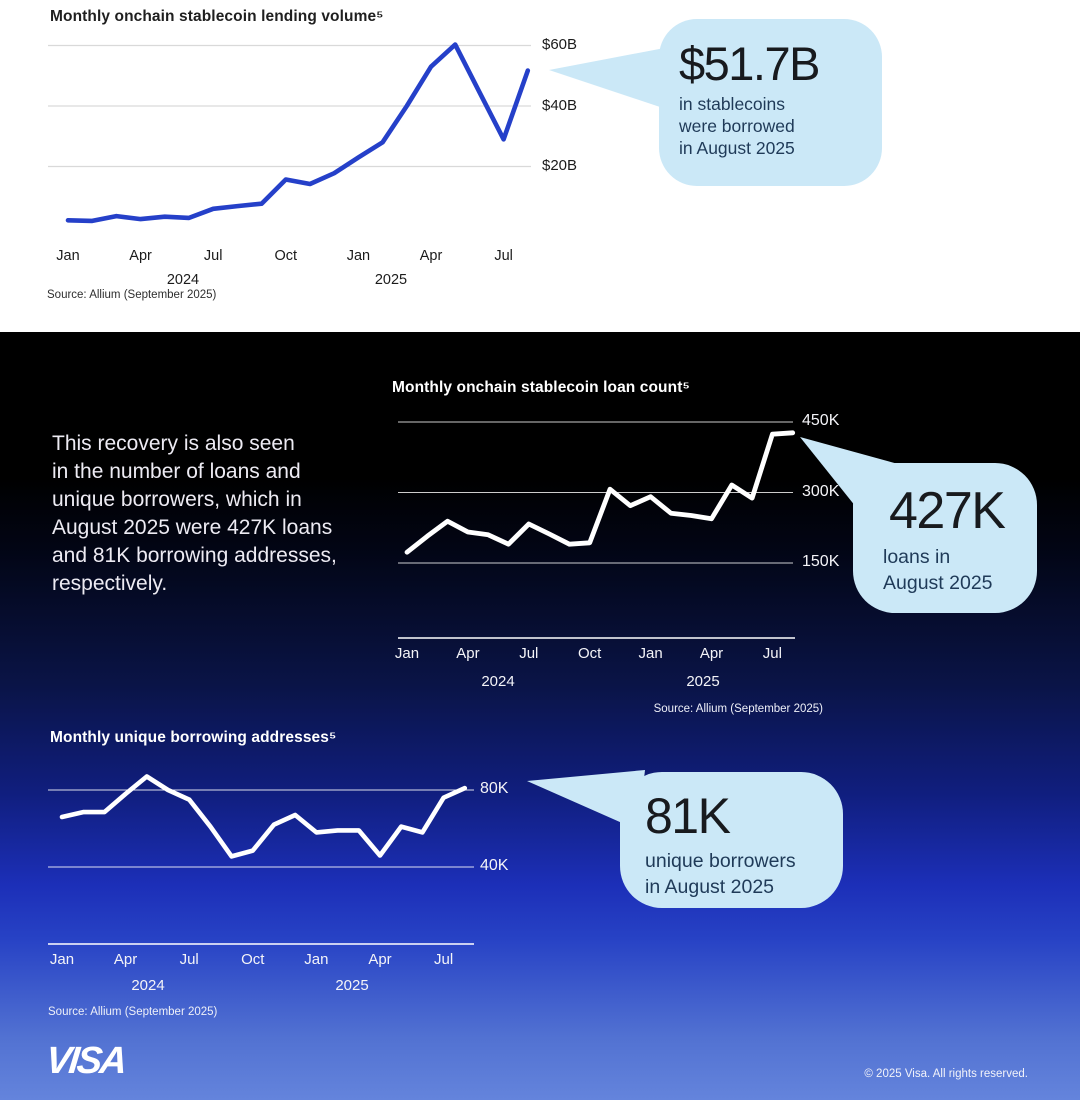 This screenshot has width=1080, height=1100. Describe the element at coordinates (821, 491) in the screenshot. I see `loan-count-y-tick-label: 300K` at that location.